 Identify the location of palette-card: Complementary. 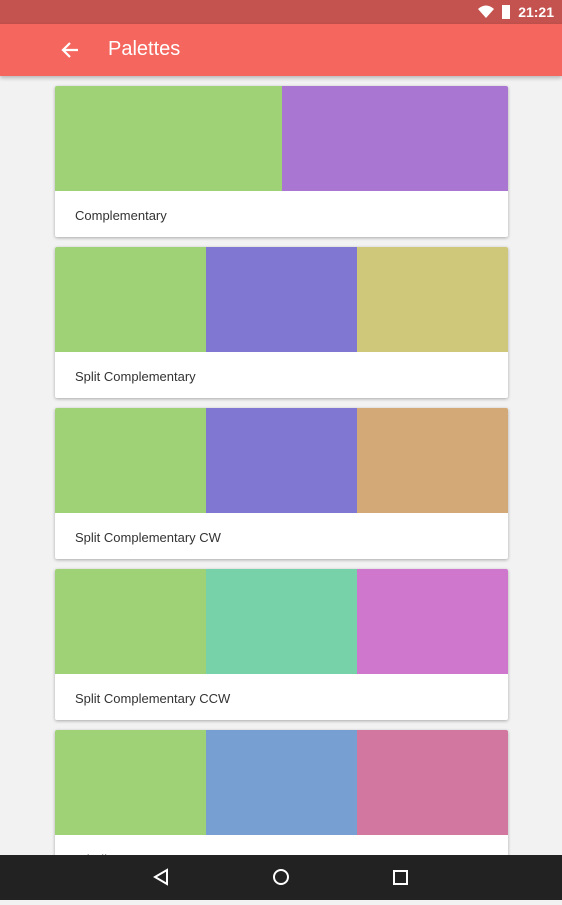
(281, 161).